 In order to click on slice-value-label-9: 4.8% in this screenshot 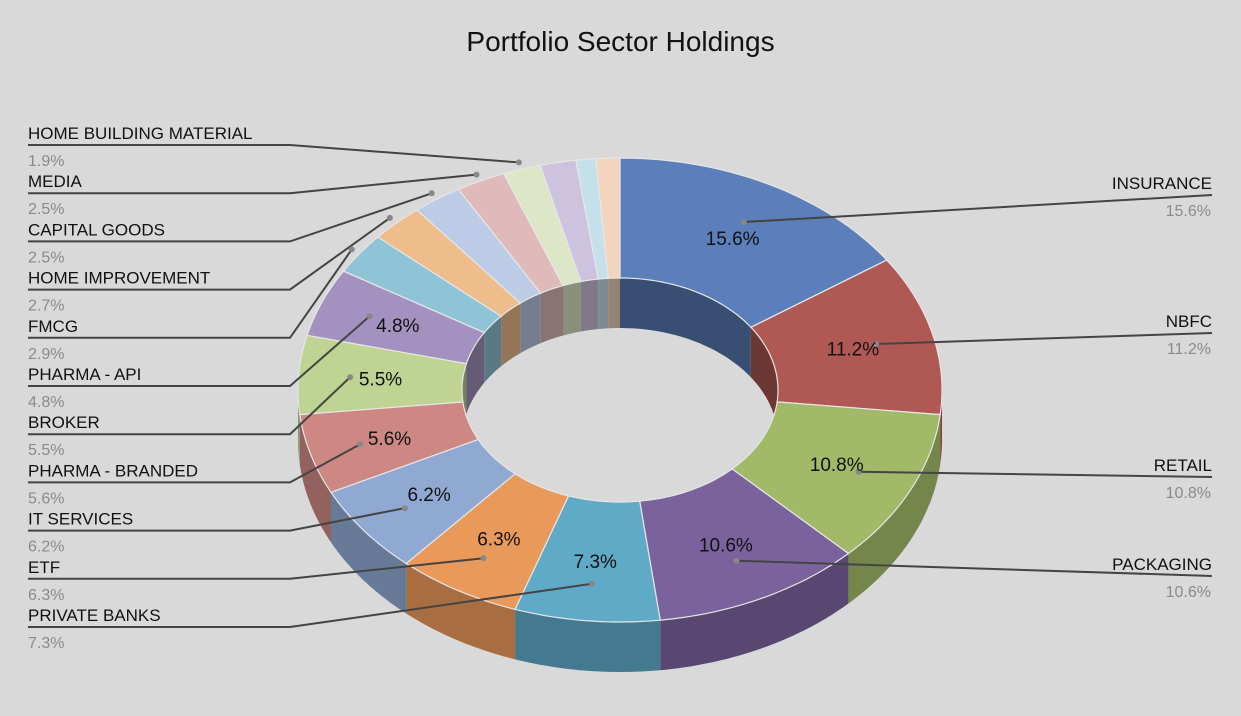, I will do `click(397, 326)`.